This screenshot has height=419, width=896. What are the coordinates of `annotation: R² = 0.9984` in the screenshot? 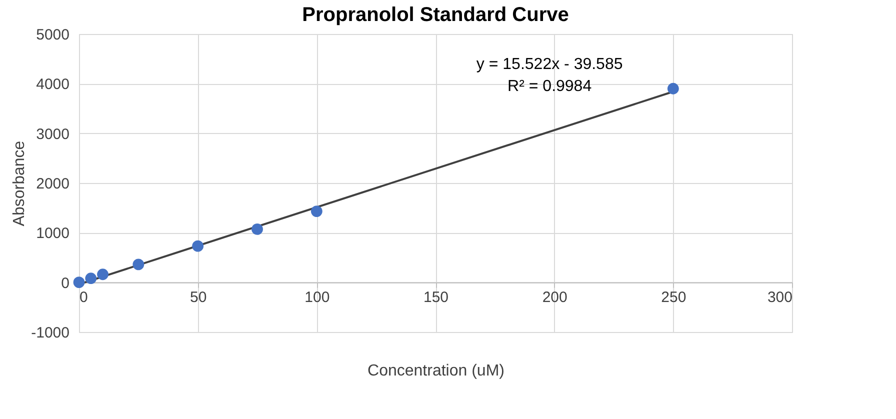 It's located at (550, 86).